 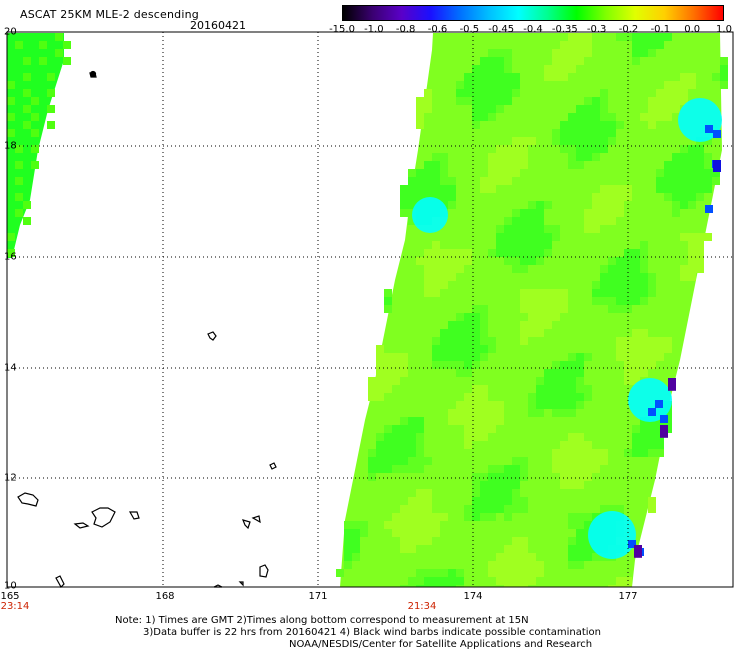 I want to click on swath-blue-cell, so click(x=717, y=134).